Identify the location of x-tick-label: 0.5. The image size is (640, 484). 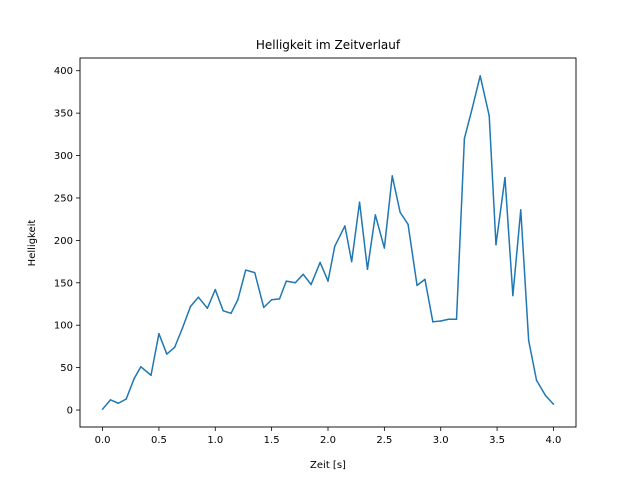
(159, 440).